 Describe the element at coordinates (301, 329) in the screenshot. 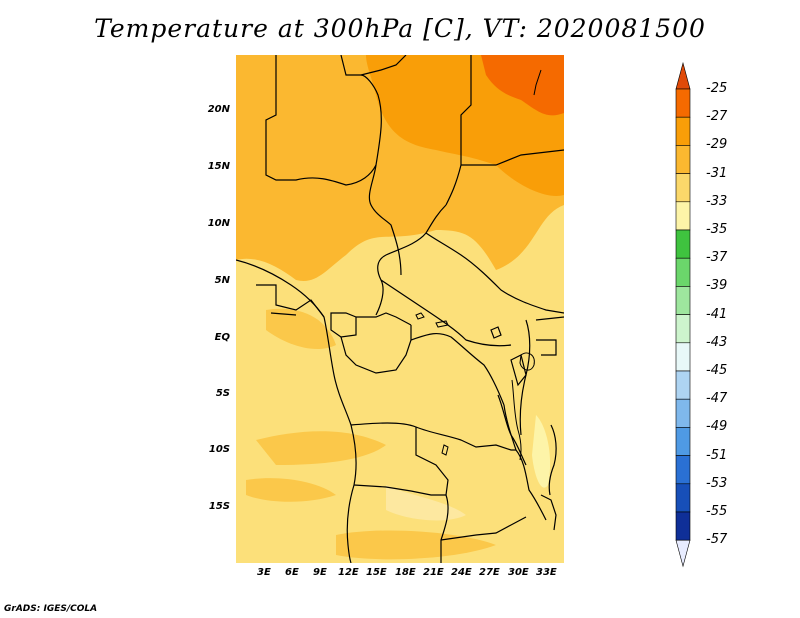

I see `contour-minus-31-equator` at that location.